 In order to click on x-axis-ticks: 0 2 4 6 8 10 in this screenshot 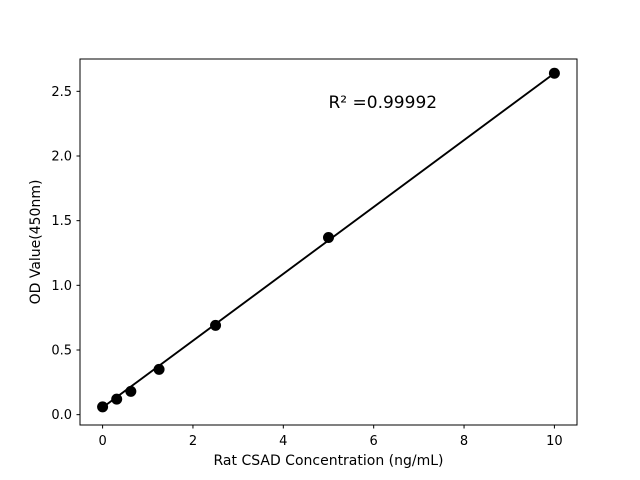, I will do `click(330, 437)`.